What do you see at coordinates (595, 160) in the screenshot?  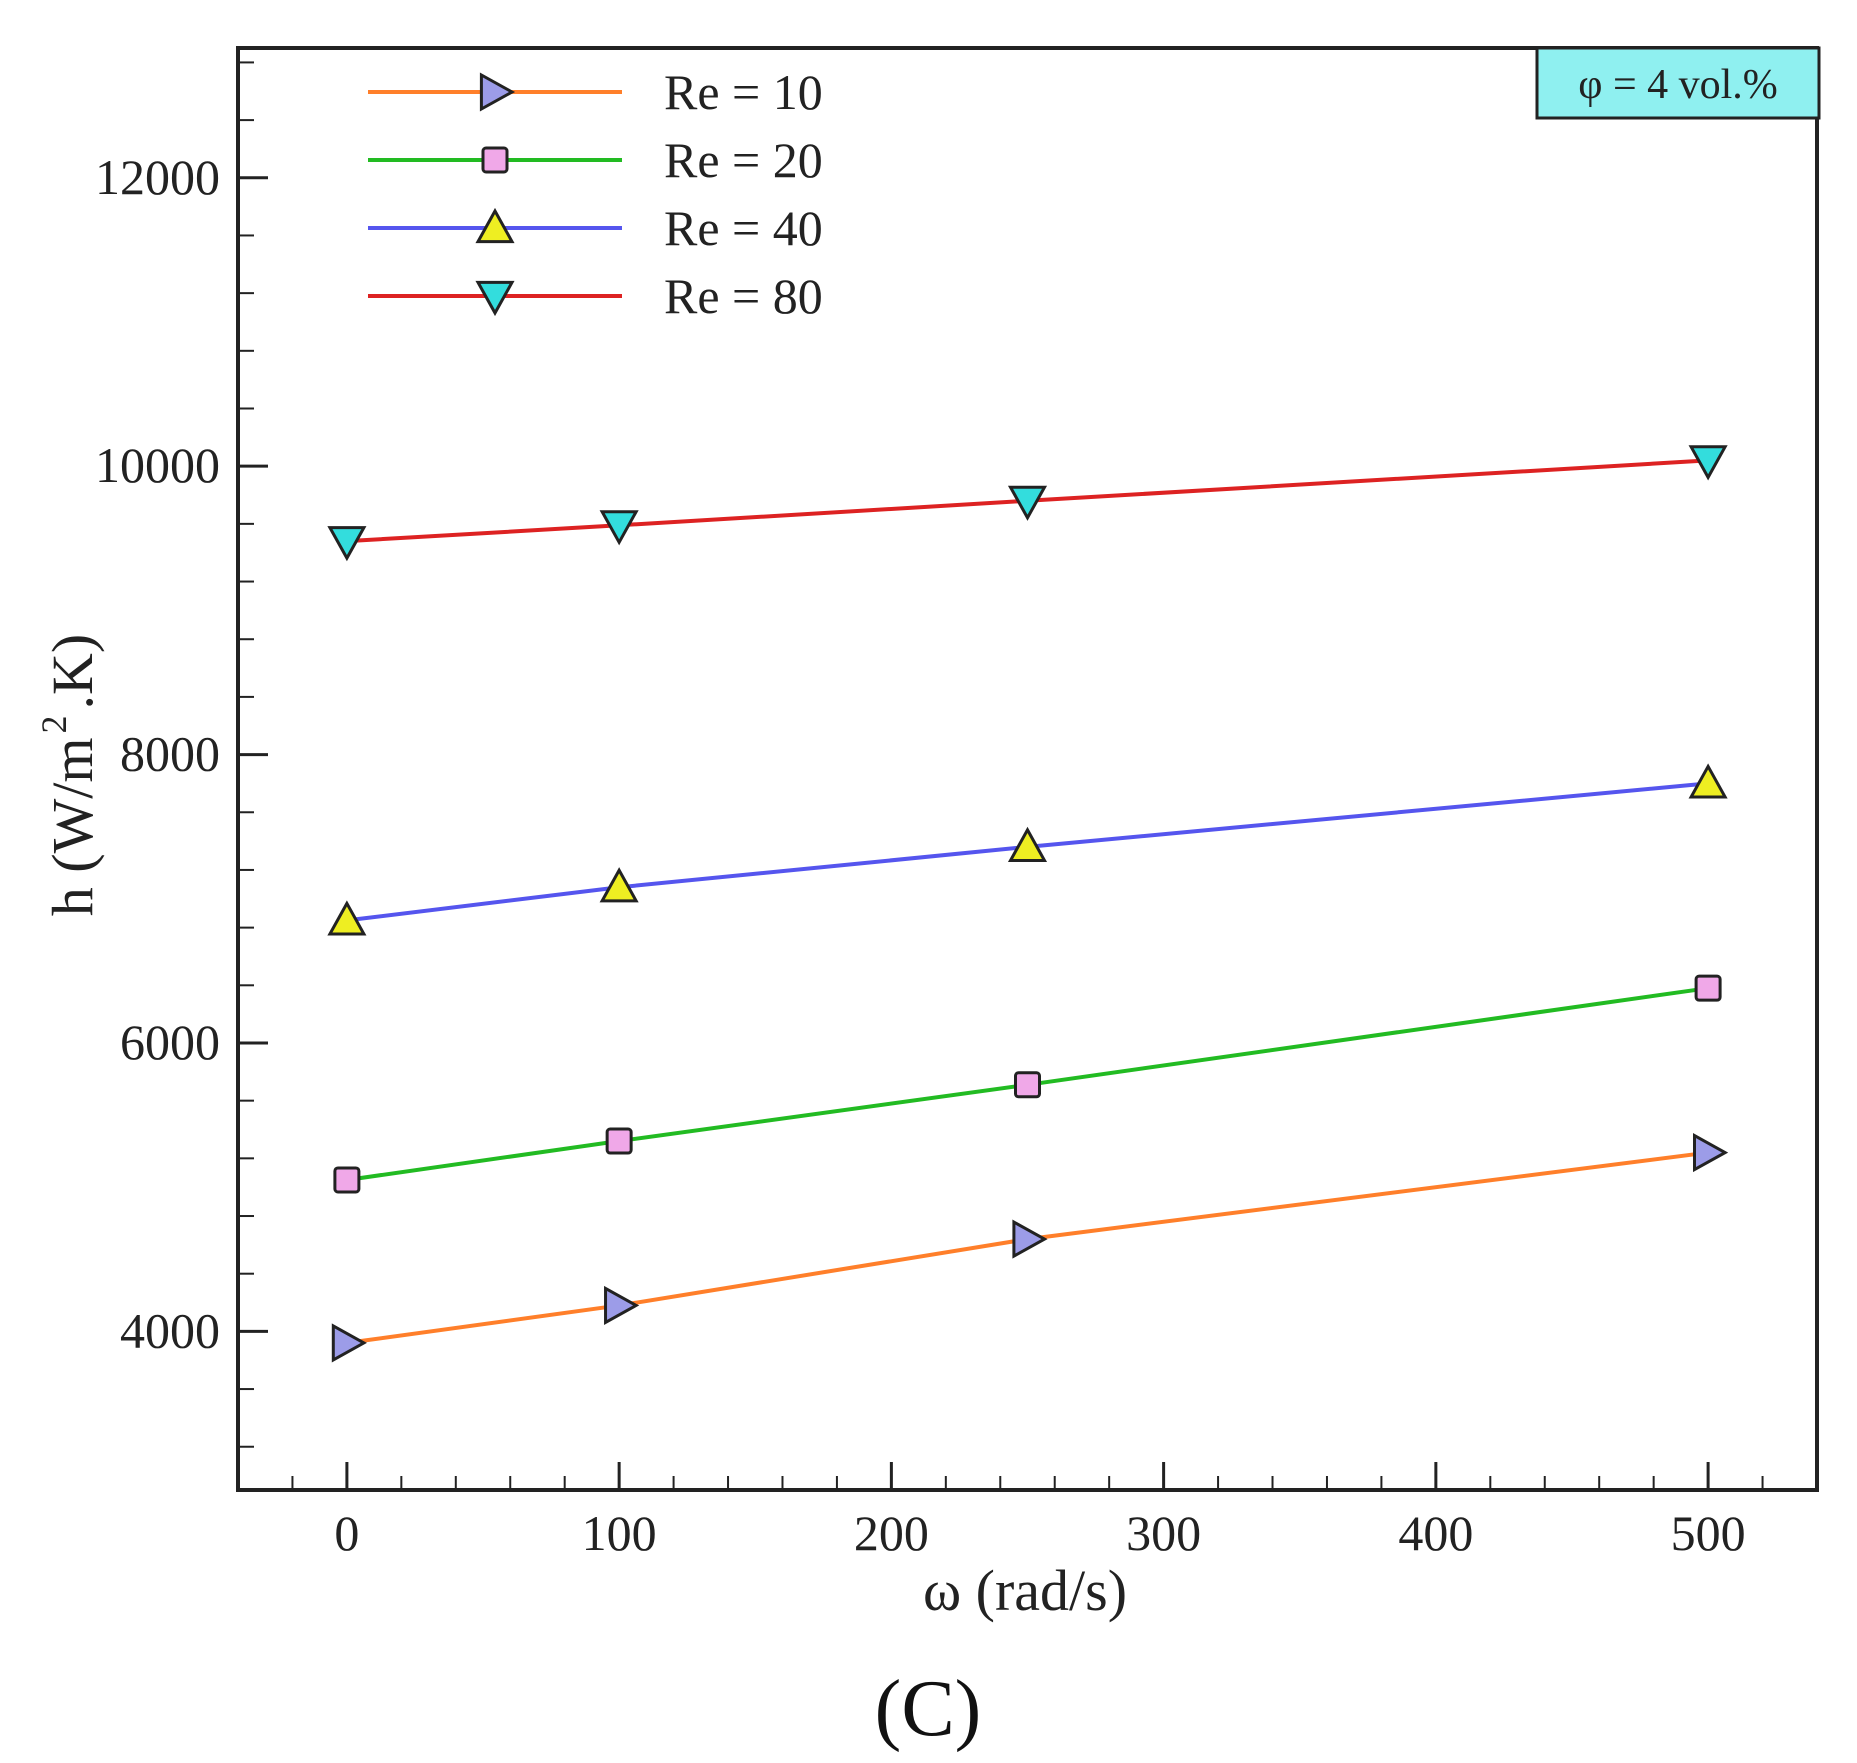 I see `legend-entry: Re = 20` at bounding box center [595, 160].